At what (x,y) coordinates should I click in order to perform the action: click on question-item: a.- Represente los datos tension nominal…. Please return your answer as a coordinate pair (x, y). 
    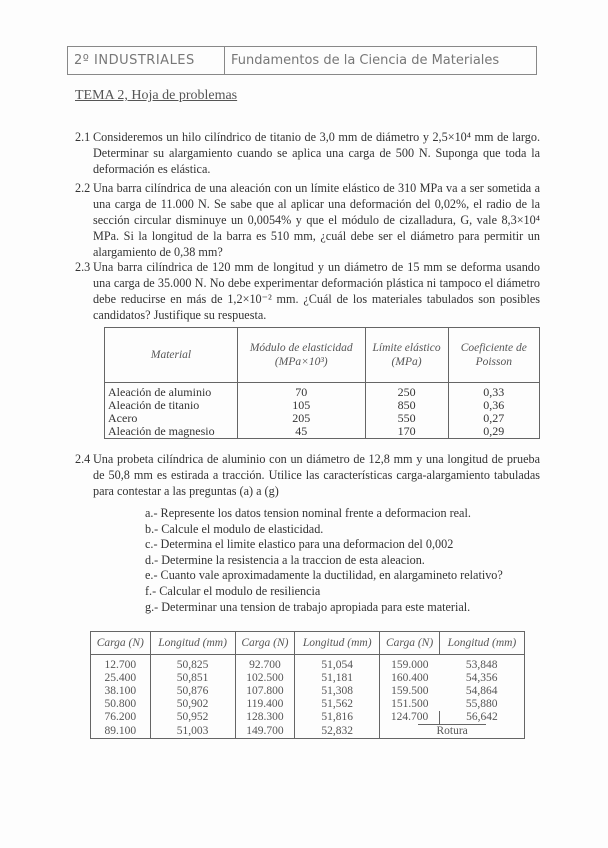
    Looking at the image, I should click on (308, 513).